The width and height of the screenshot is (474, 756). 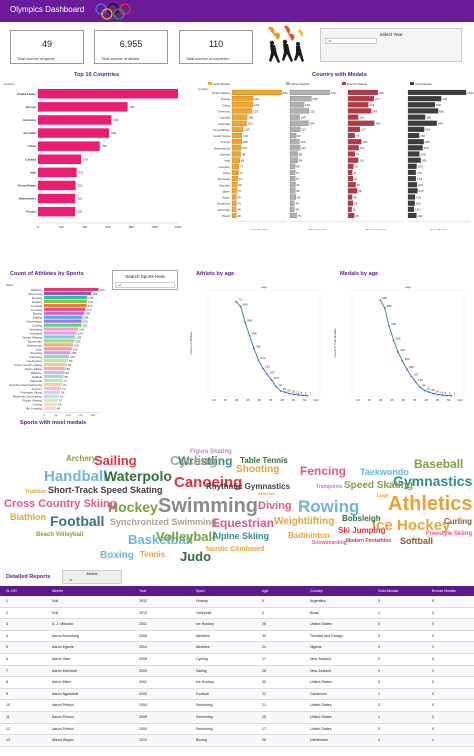 What do you see at coordinates (11, 591) in the screenshot?
I see `column-header: SL NO` at bounding box center [11, 591].